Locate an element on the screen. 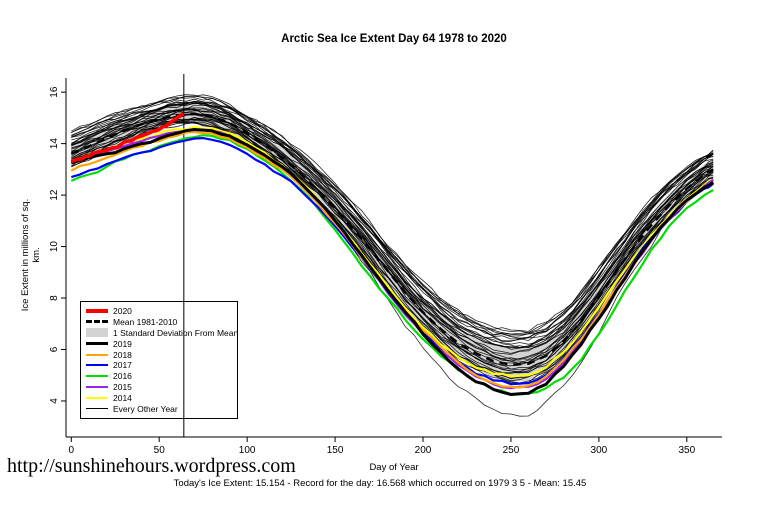 This screenshot has width=760, height=506. legend-label: Mean 1981-2010 is located at coordinates (145, 321).